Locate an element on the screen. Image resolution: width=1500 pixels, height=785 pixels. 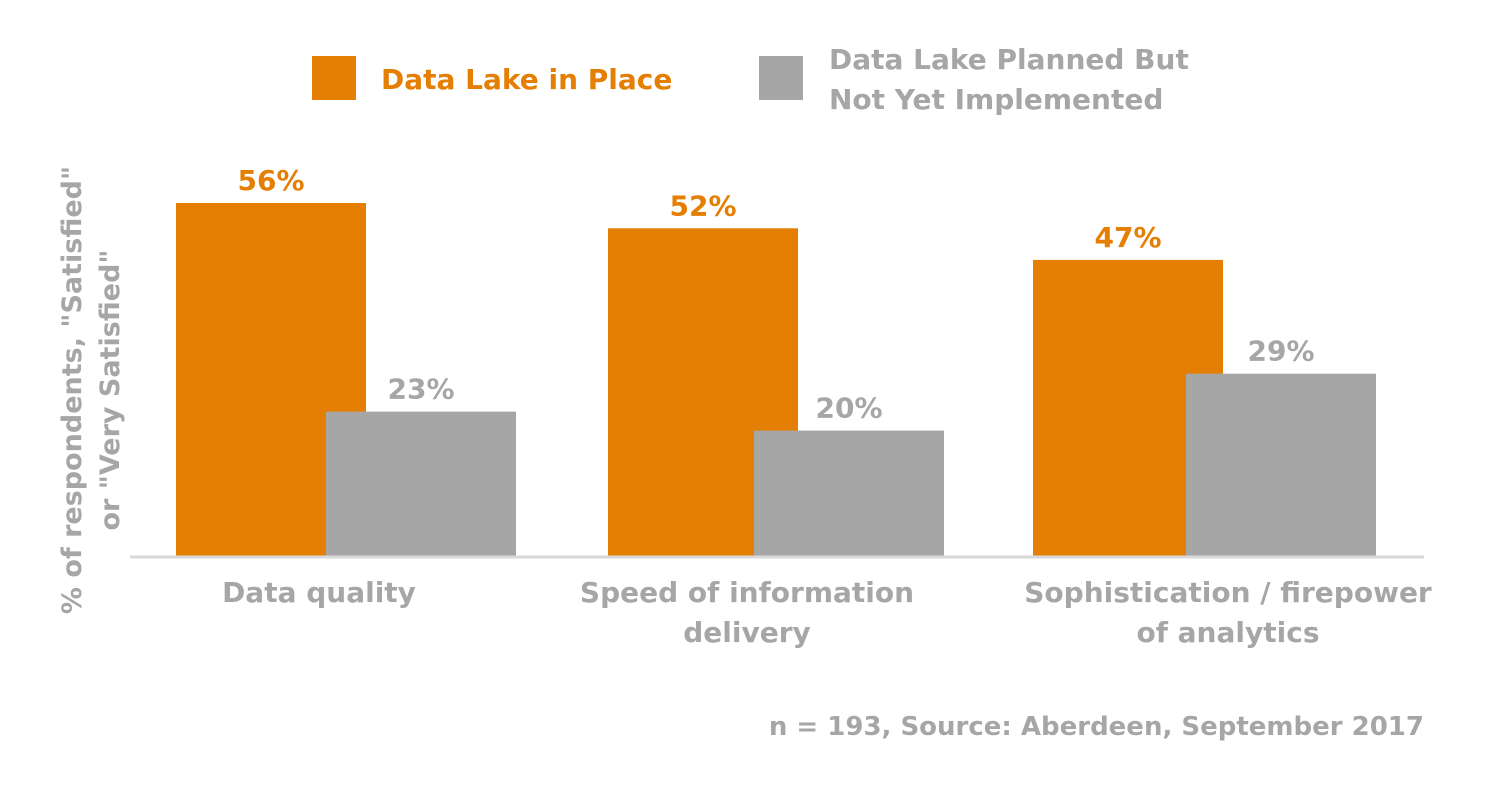
value-label-series2-cat3: 29% is located at coordinates (1280, 351).